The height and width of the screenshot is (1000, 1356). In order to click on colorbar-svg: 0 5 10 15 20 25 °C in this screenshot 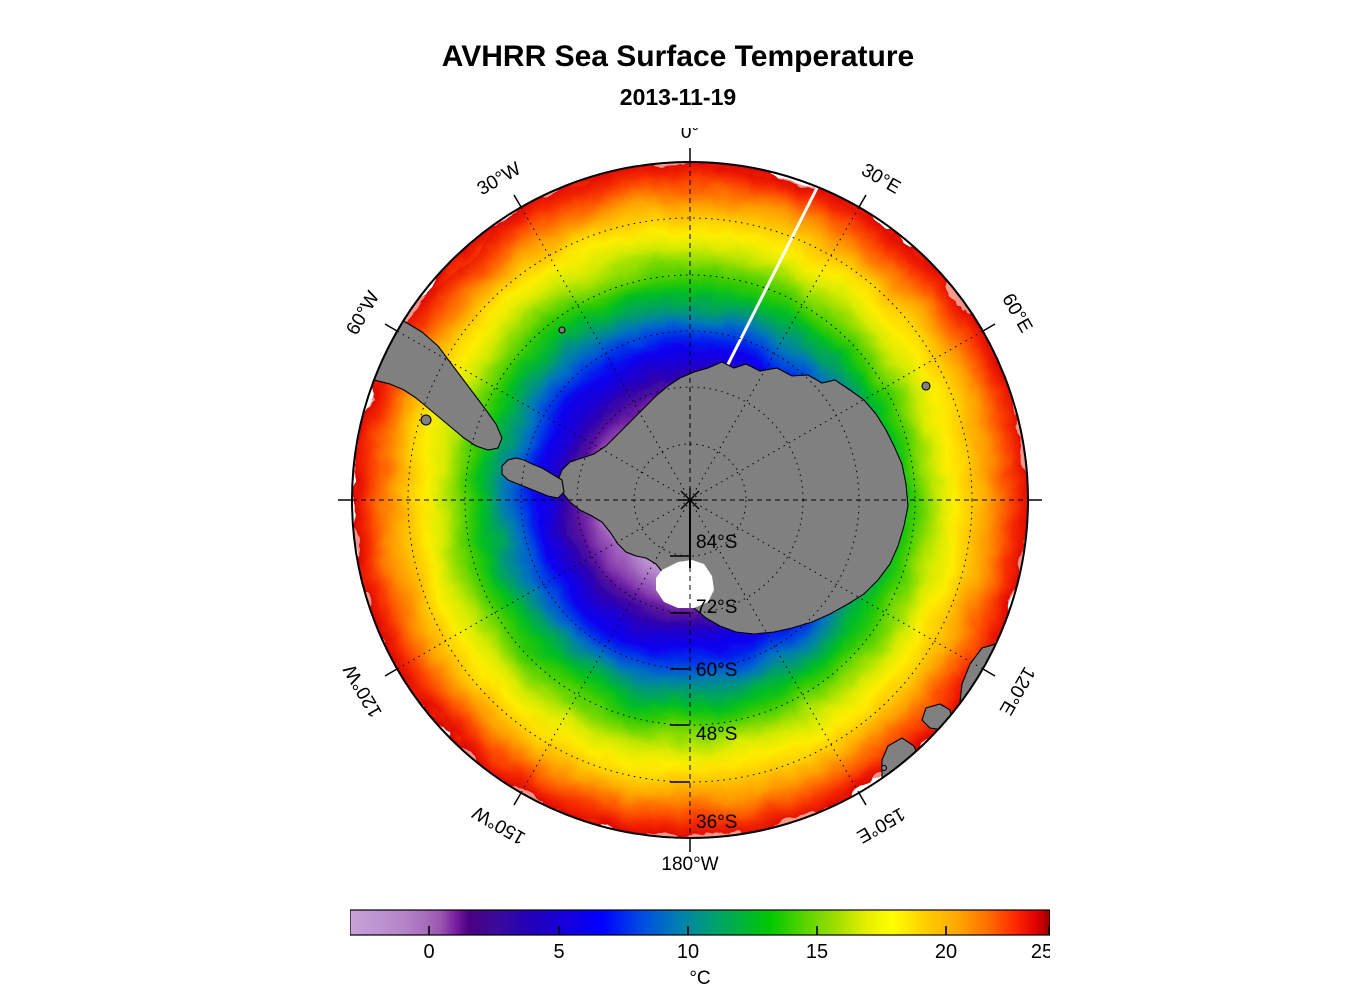, I will do `click(700, 949)`.